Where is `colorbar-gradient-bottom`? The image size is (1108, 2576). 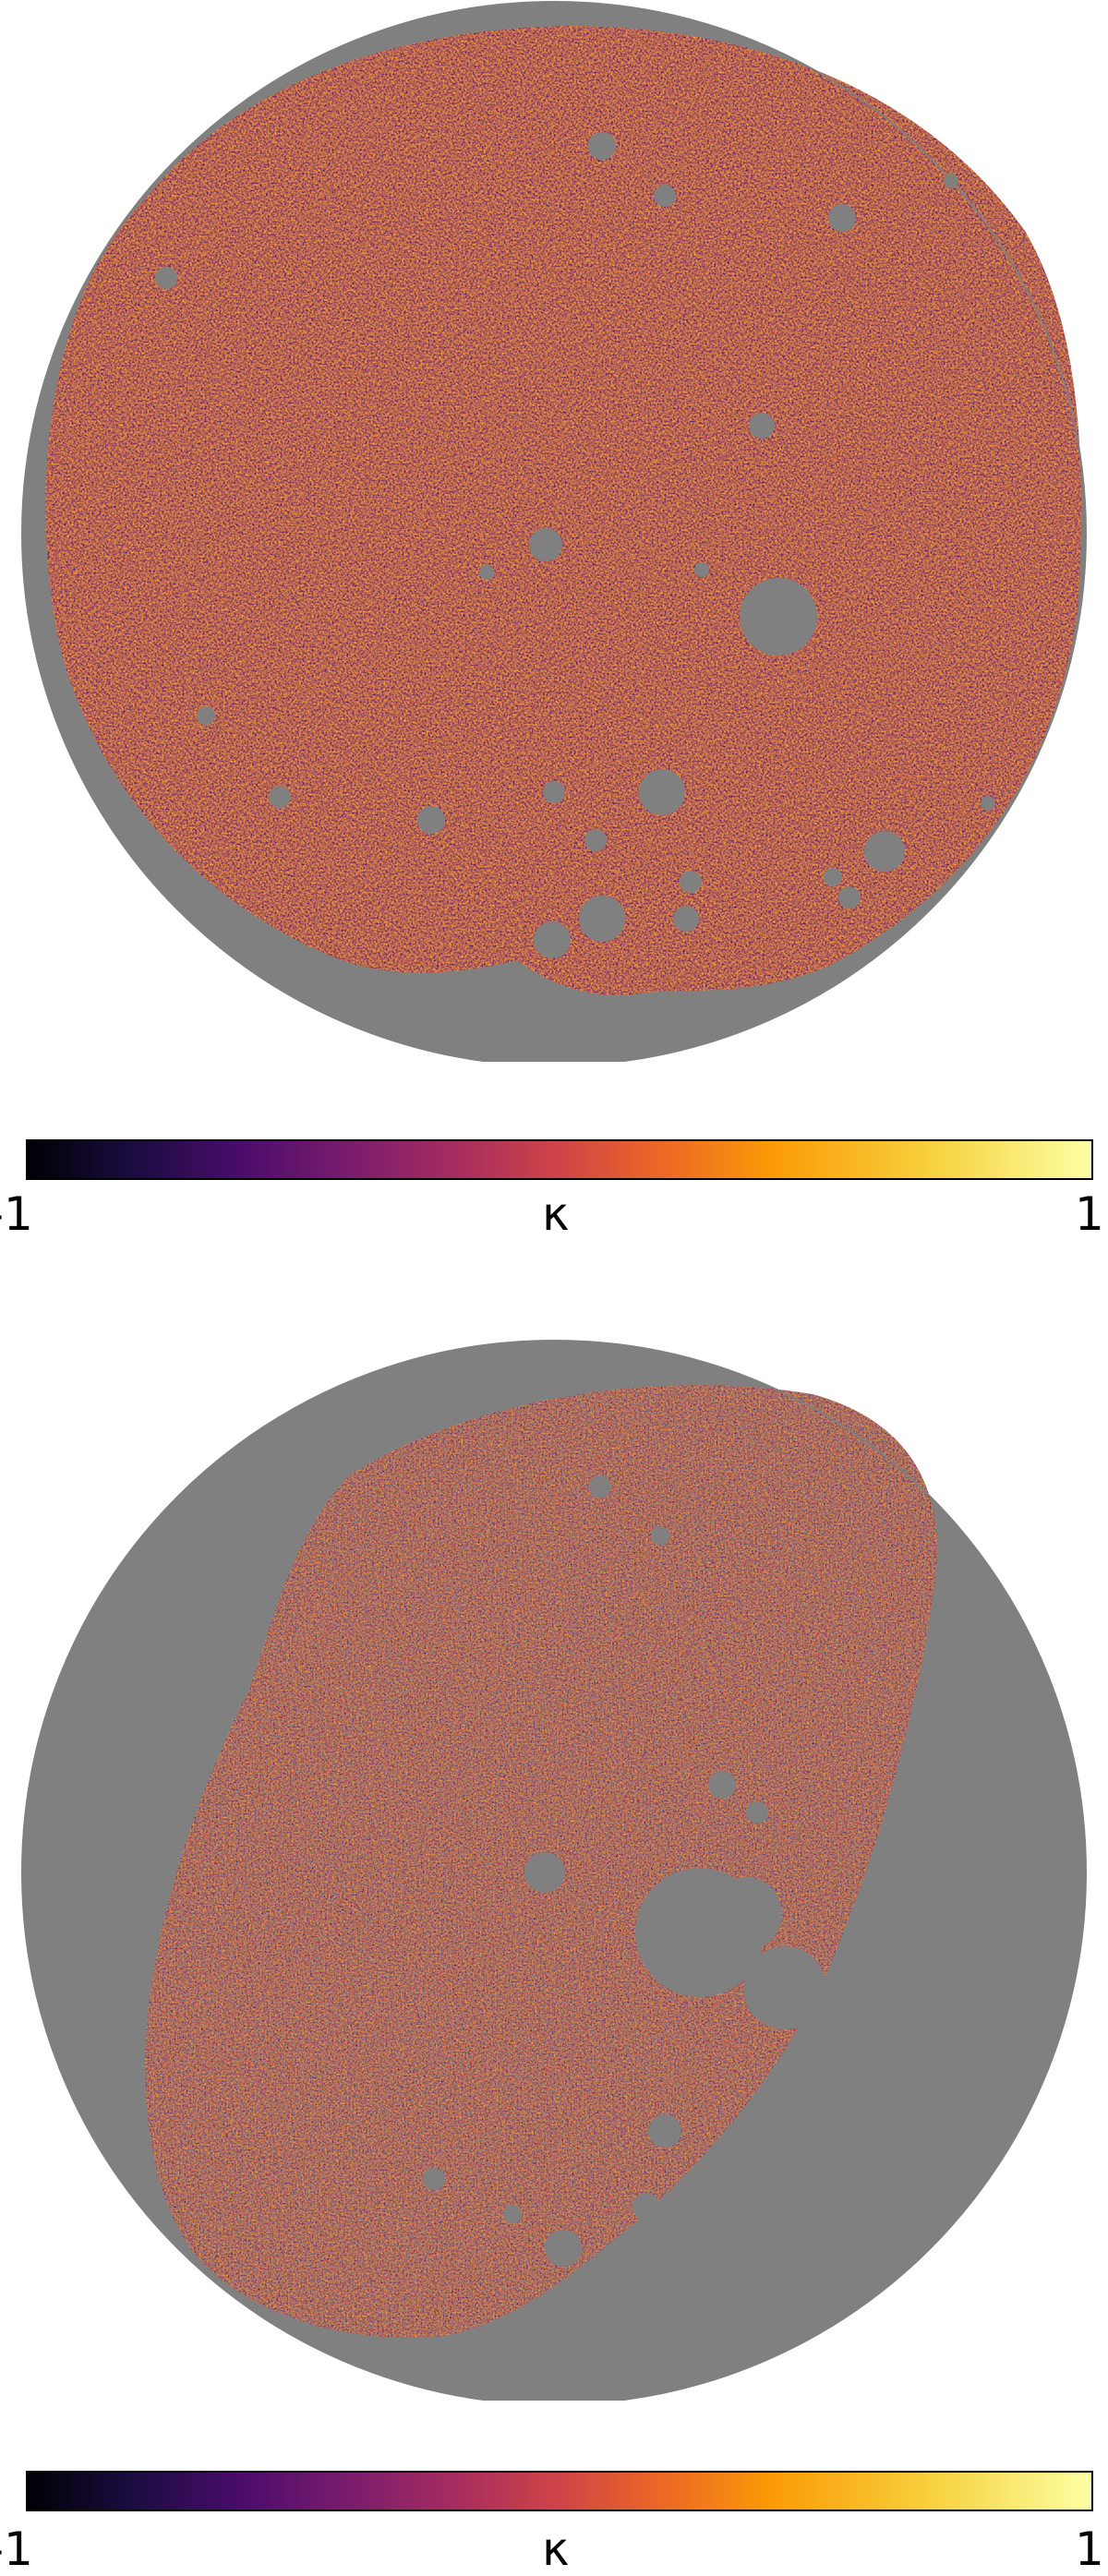 colorbar-gradient-bottom is located at coordinates (559, 2491).